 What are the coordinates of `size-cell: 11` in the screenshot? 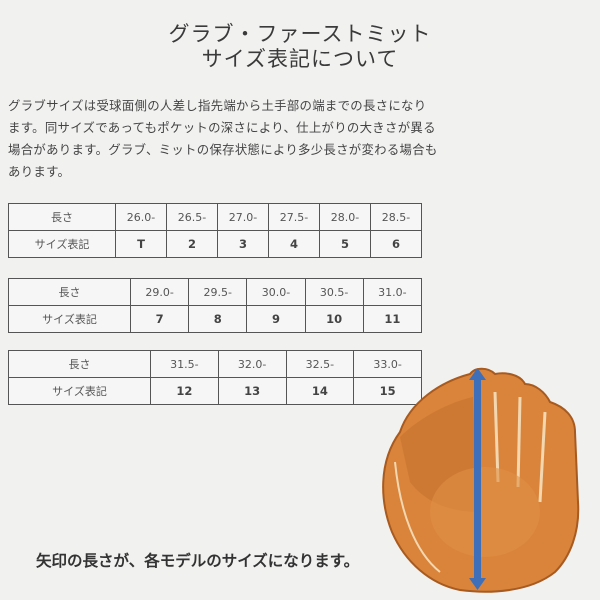 It's located at (392, 319).